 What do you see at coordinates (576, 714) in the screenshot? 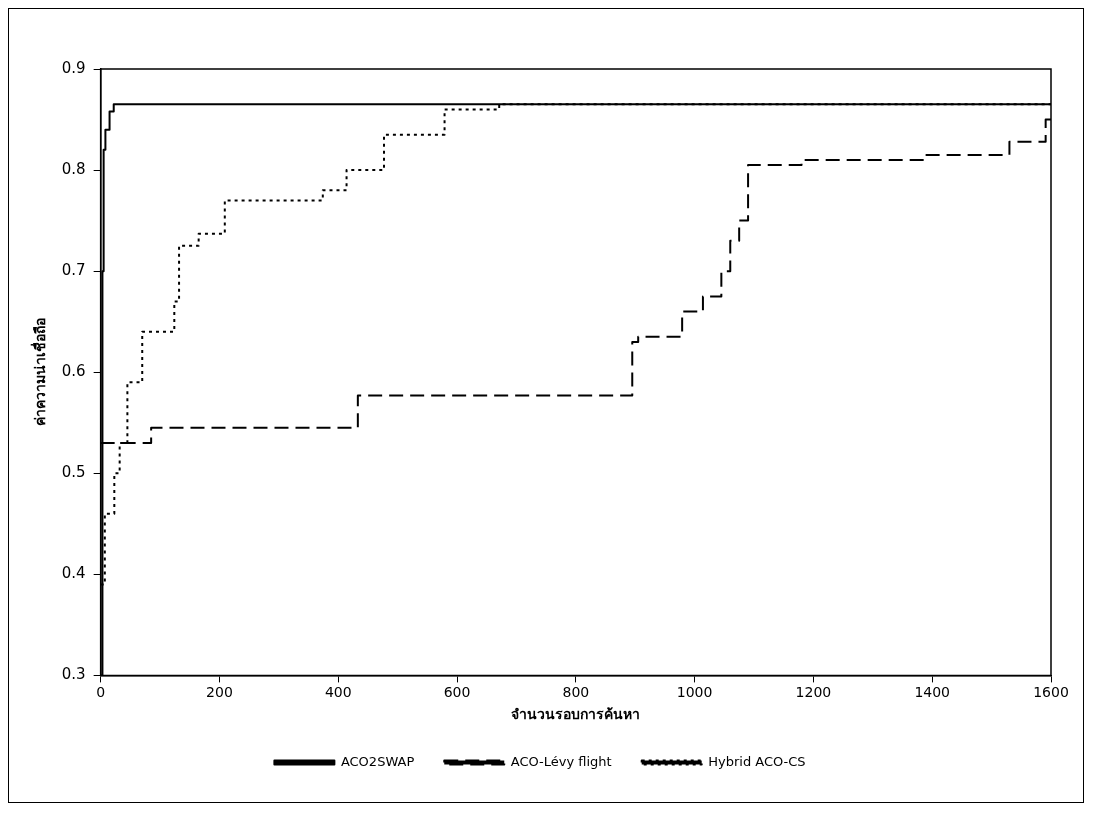
I see `x-axis-title: จำนวนรอบการค้นหา` at bounding box center [576, 714].